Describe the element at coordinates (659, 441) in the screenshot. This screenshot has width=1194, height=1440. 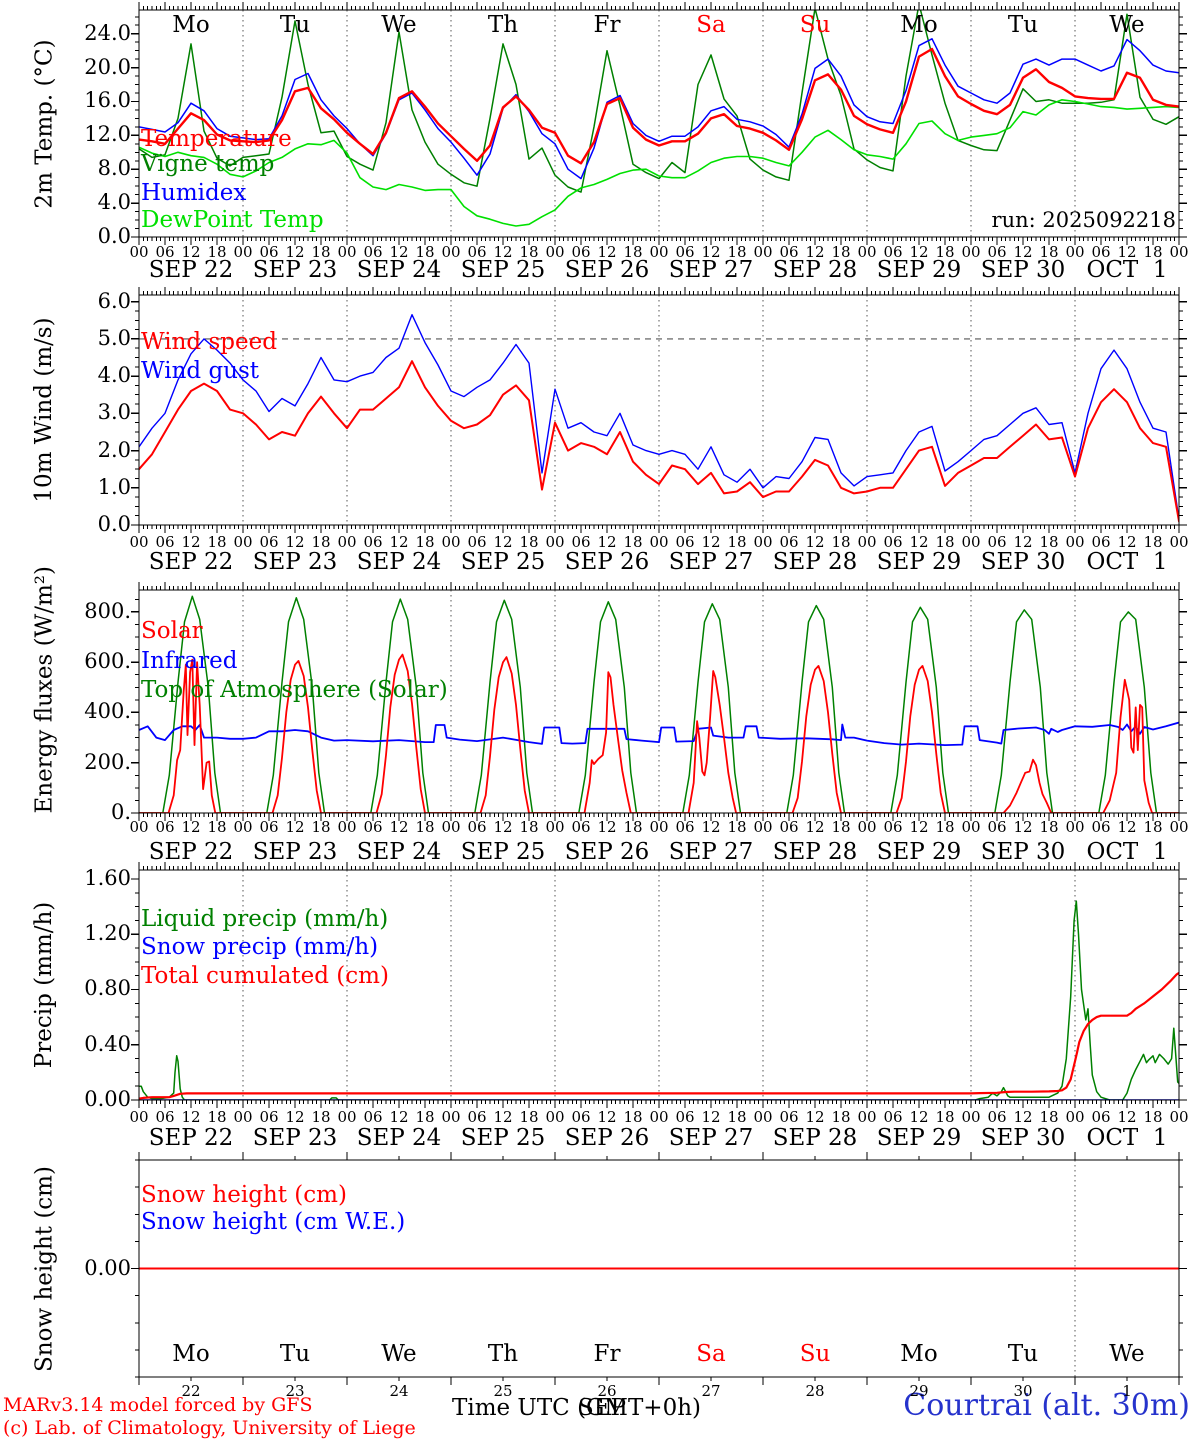
I see `series-wind-speed` at that location.